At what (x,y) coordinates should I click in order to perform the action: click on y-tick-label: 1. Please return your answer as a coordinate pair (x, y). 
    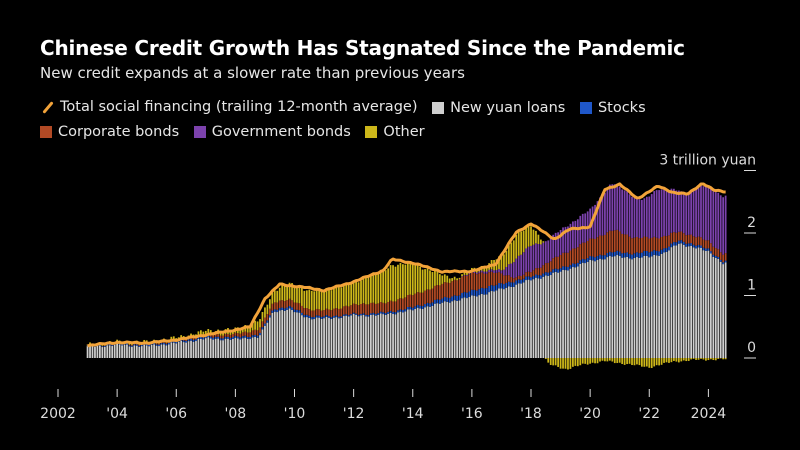
    Looking at the image, I should click on (751, 286).